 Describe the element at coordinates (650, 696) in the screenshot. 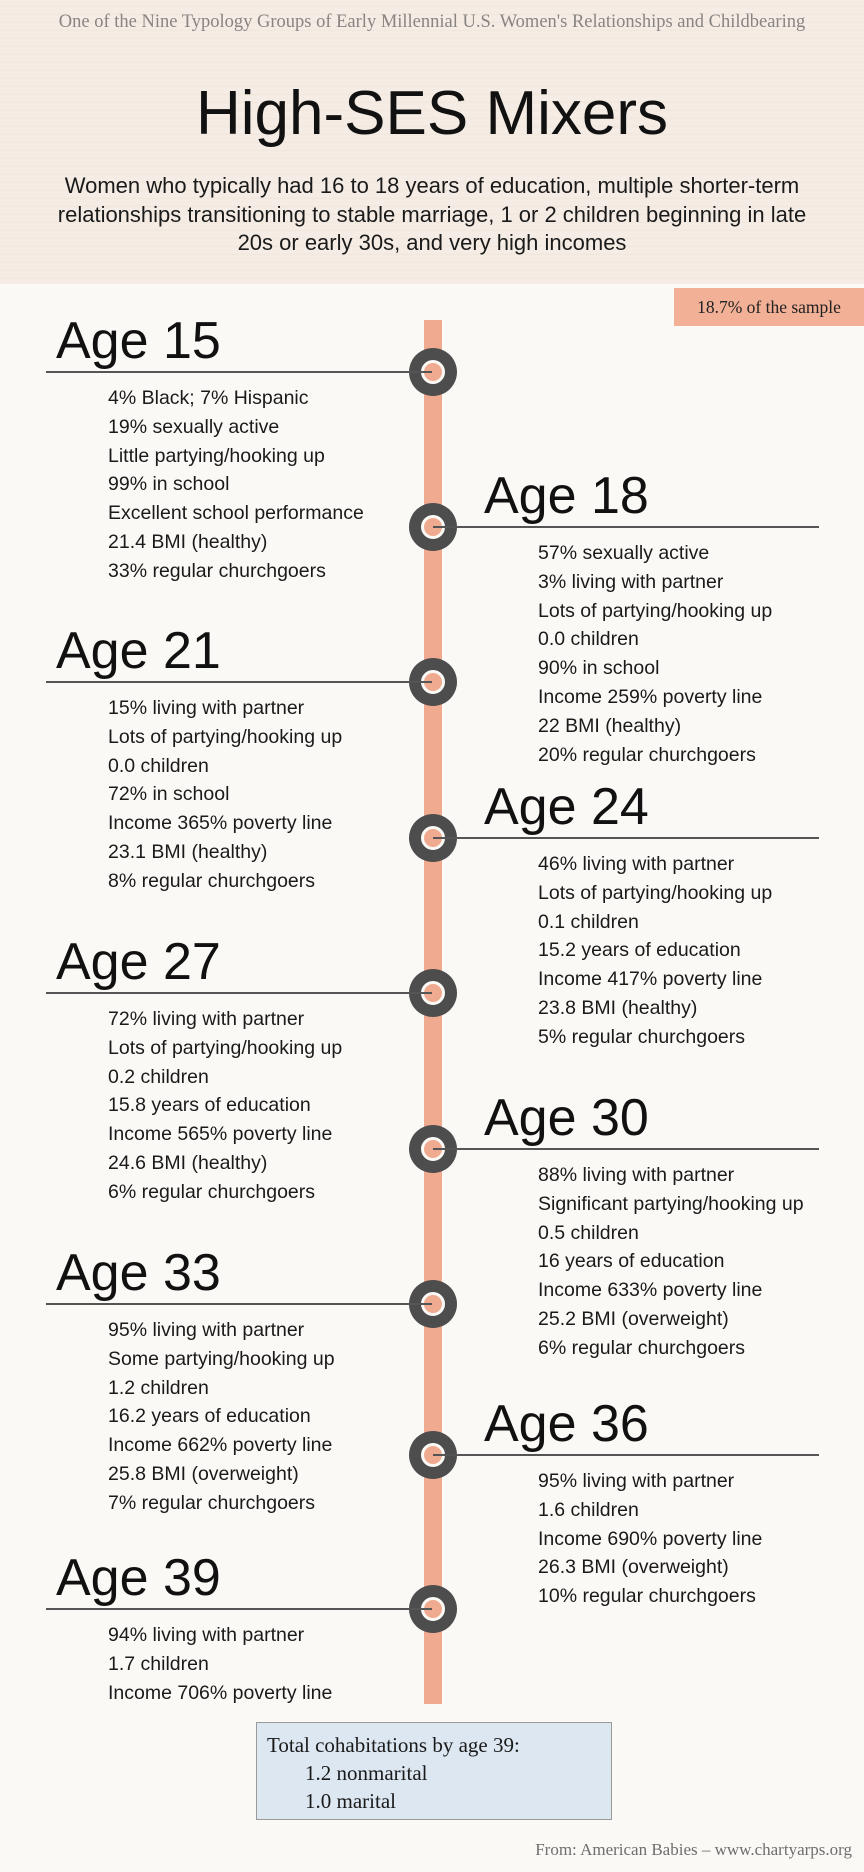

I see `stage-fact: Income 259% poverty line` at that location.